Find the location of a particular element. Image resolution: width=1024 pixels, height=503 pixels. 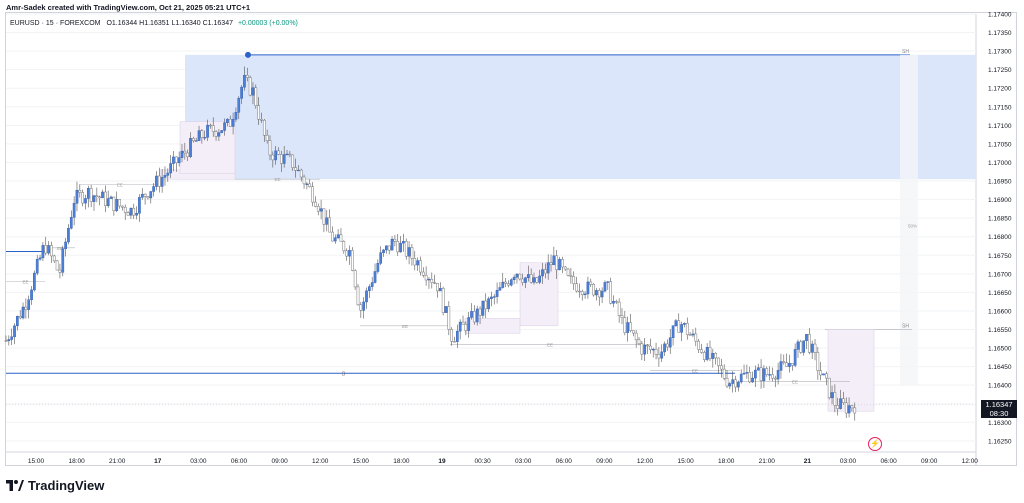

fvg-box is located at coordinates (539, 294).